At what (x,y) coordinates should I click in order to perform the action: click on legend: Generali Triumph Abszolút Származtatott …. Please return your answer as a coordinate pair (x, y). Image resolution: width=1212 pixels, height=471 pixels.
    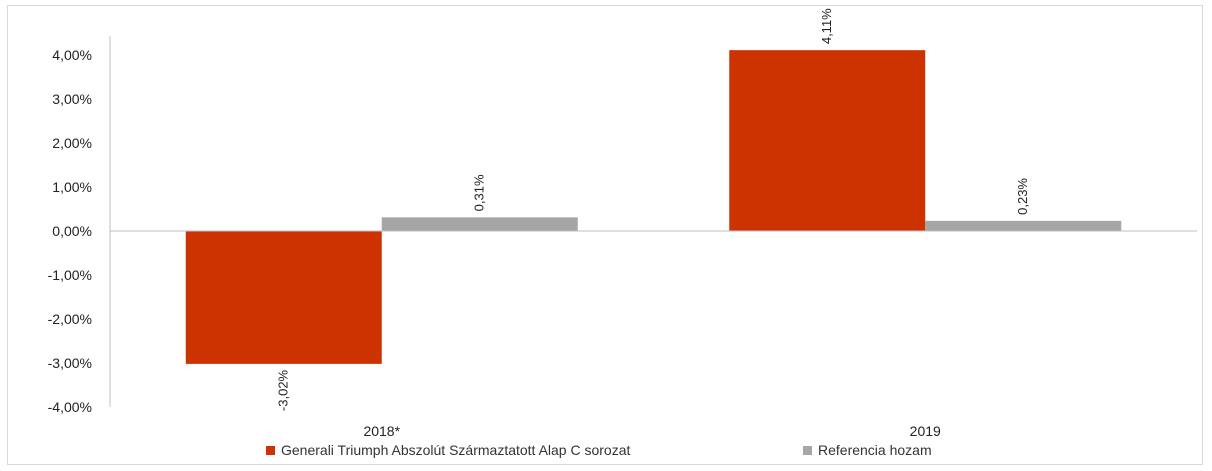
    Looking at the image, I should click on (599, 450).